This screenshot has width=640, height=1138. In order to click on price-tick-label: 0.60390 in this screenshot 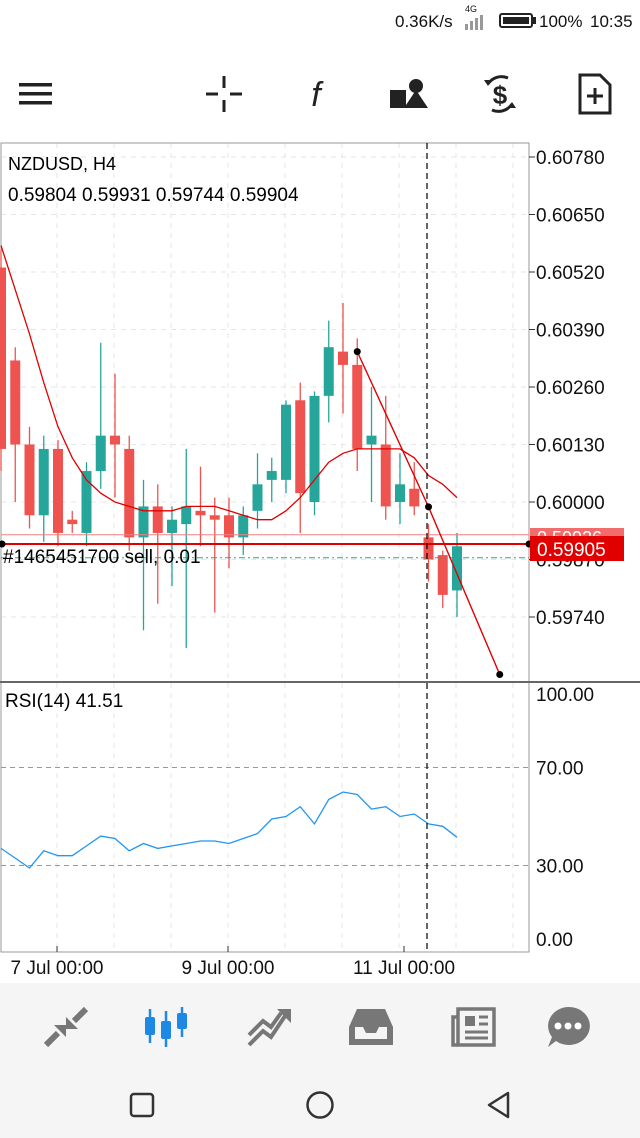, I will do `click(570, 331)`.